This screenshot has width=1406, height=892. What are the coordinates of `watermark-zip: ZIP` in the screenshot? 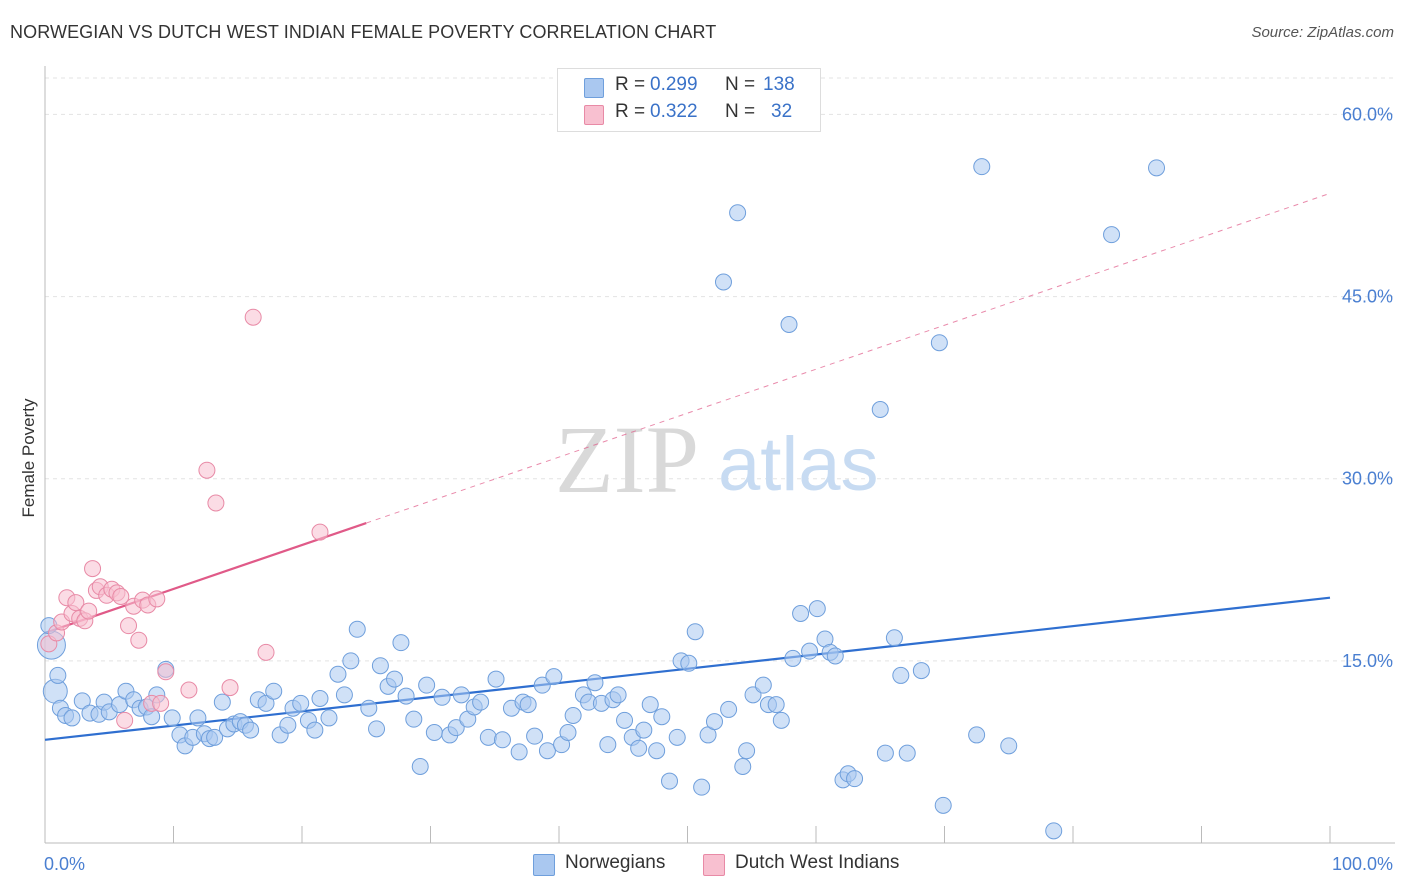 It's located at (627, 459).